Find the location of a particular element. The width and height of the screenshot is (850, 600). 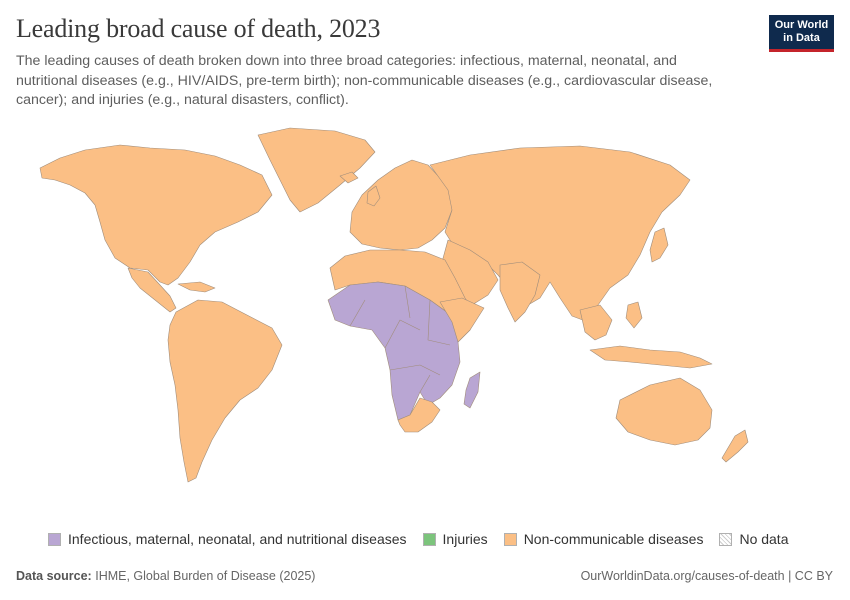

owid-logo: Our World in Data is located at coordinates (801, 33).